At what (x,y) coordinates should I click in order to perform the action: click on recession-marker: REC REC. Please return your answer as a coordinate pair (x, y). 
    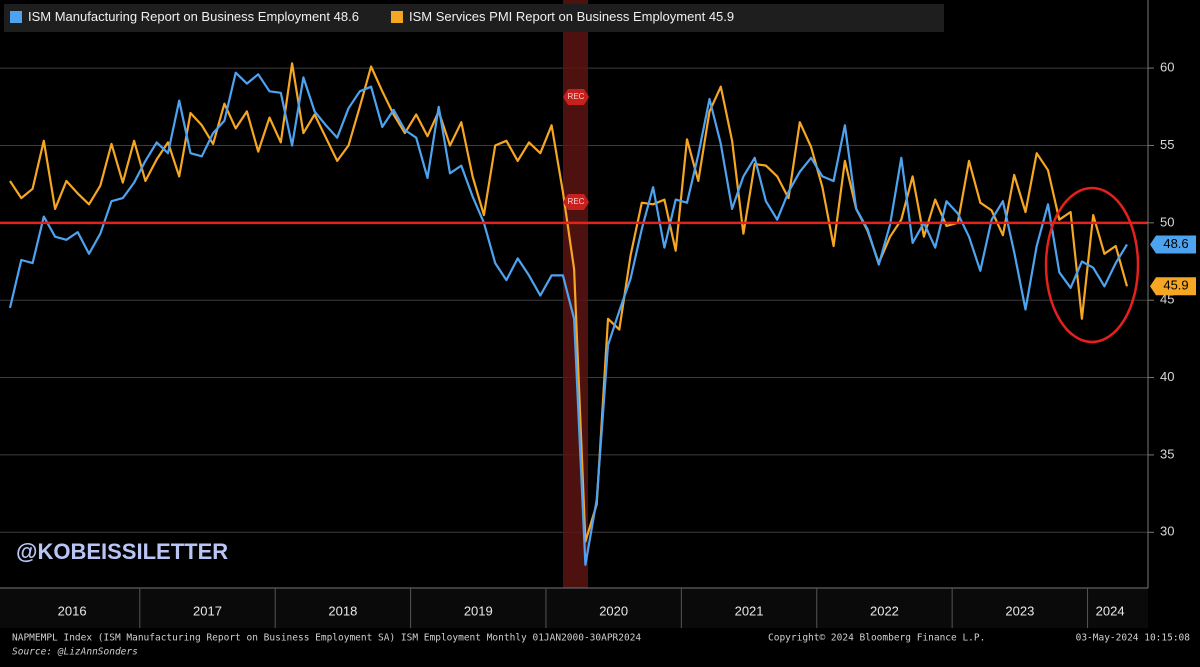
    Looking at the image, I should click on (576, 149).